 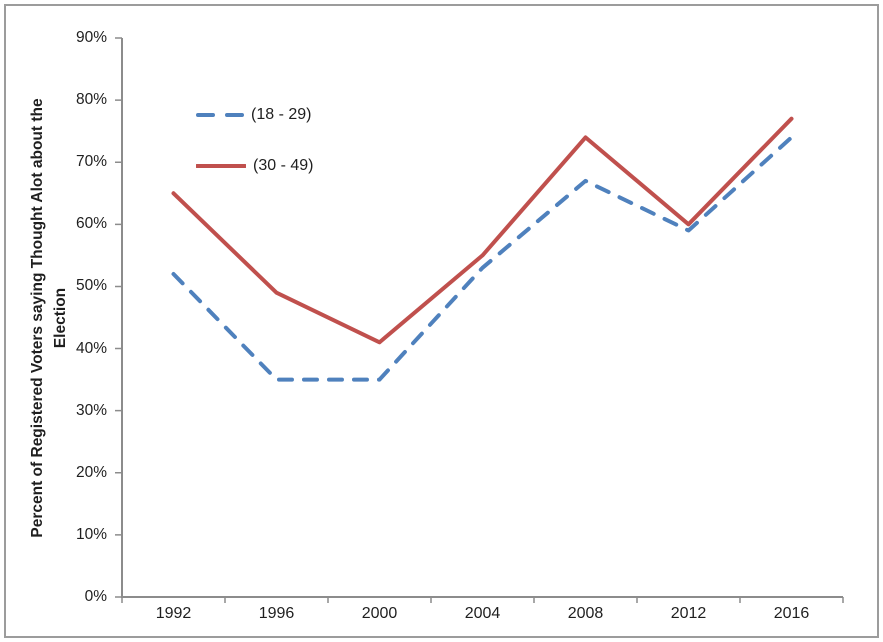 I want to click on y-tick-label: 30%, so click(x=91, y=410).